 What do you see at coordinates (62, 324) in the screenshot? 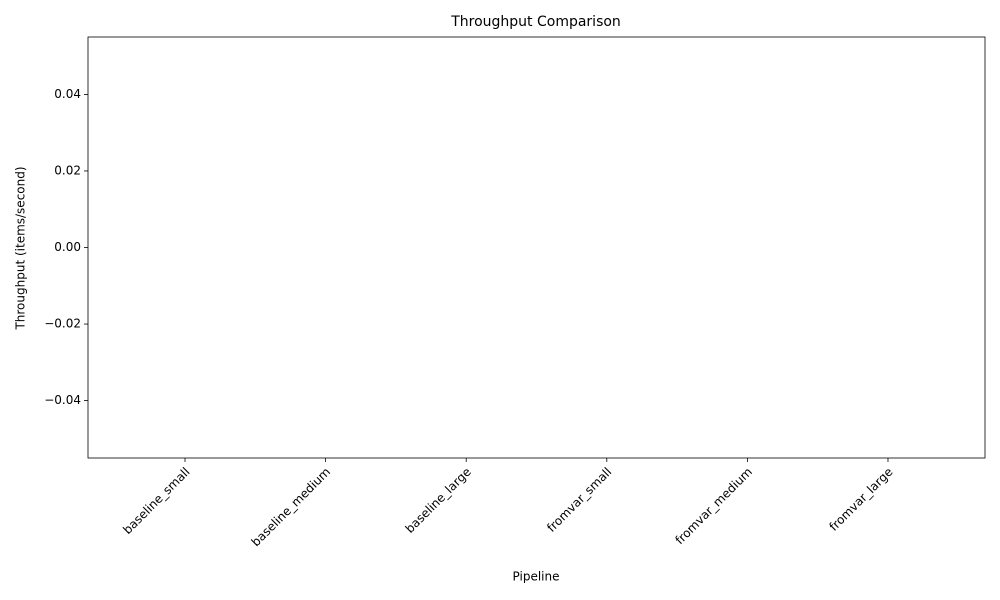
I see `y-tick-label: −0.02` at bounding box center [62, 324].